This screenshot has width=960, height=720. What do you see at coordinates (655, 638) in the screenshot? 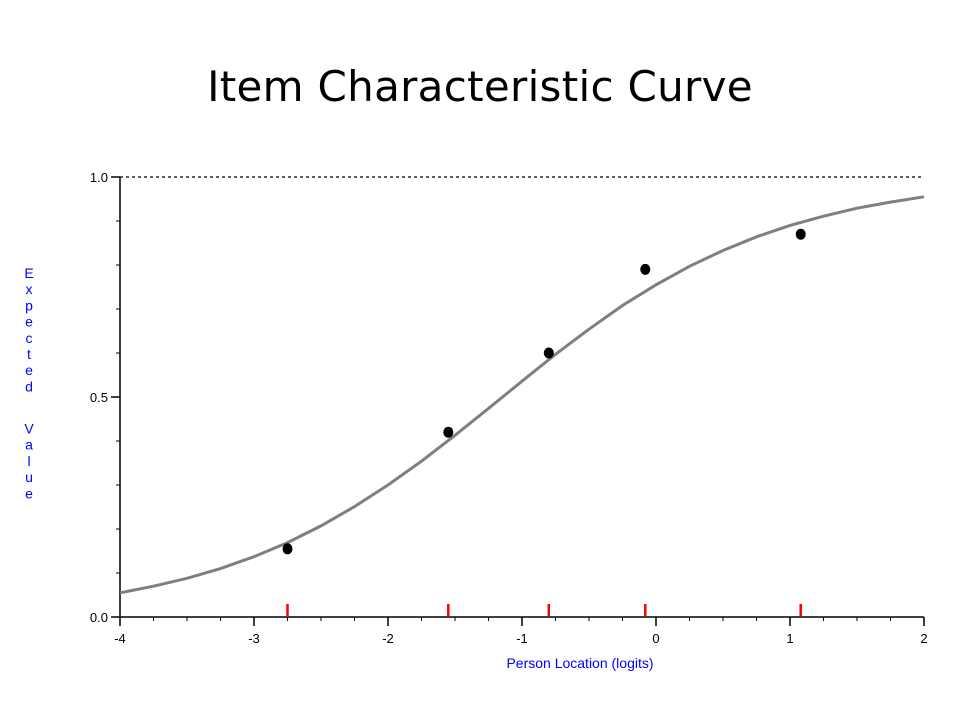
I see `x-tick-label: 0` at bounding box center [655, 638].